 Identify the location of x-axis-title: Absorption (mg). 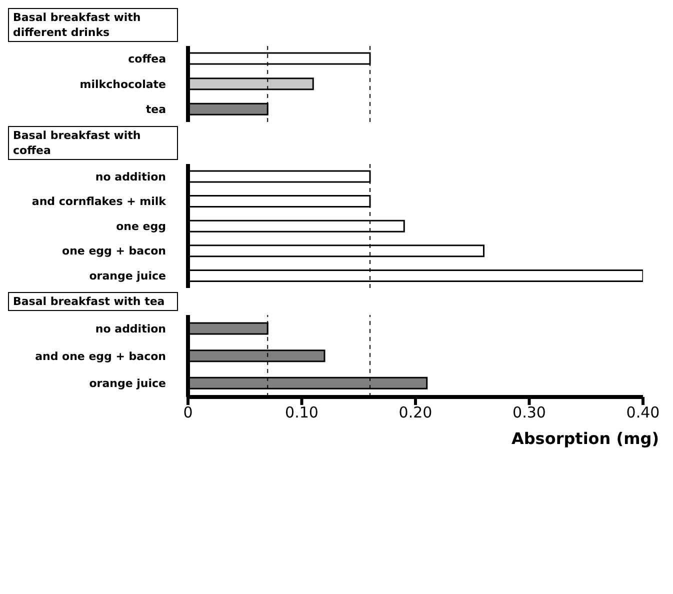
(585, 438).